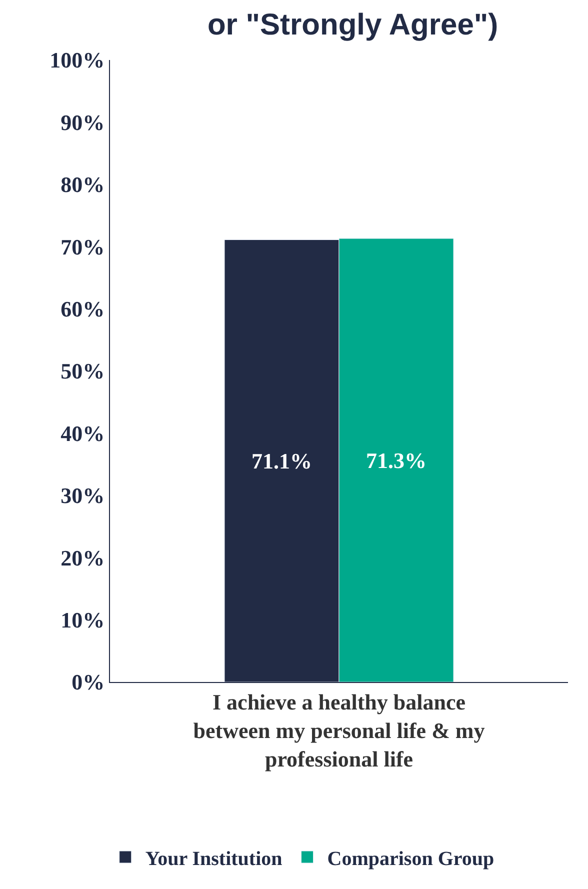 The height and width of the screenshot is (889, 588). Describe the element at coordinates (339, 730) in the screenshot. I see `x-tick-label: I achieve a healthy balance between my personal life & my professional life` at that location.